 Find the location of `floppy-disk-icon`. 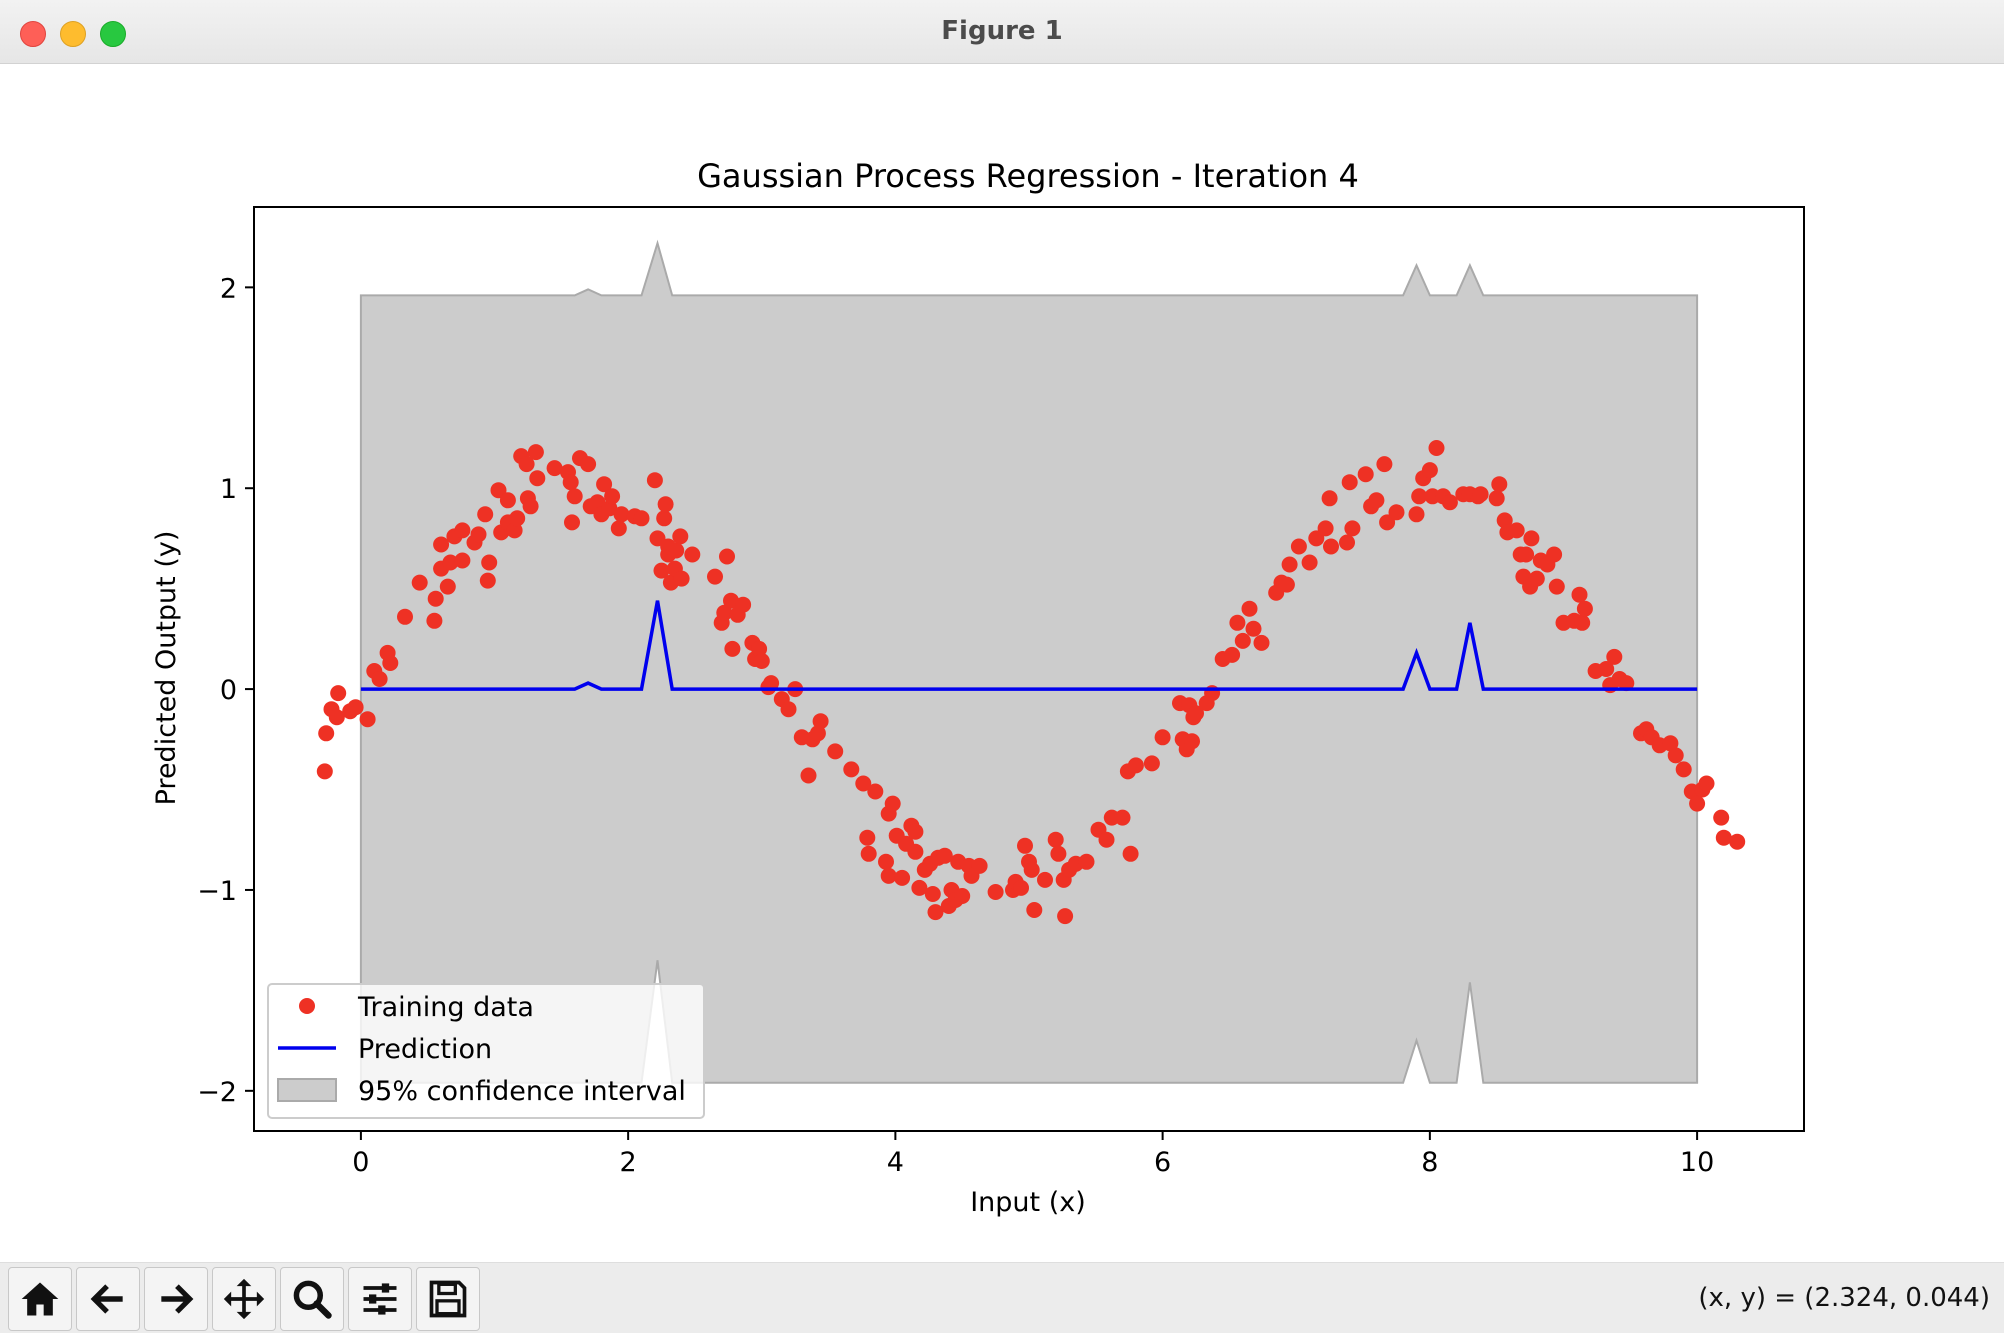

floppy-disk-icon is located at coordinates (448, 1299).